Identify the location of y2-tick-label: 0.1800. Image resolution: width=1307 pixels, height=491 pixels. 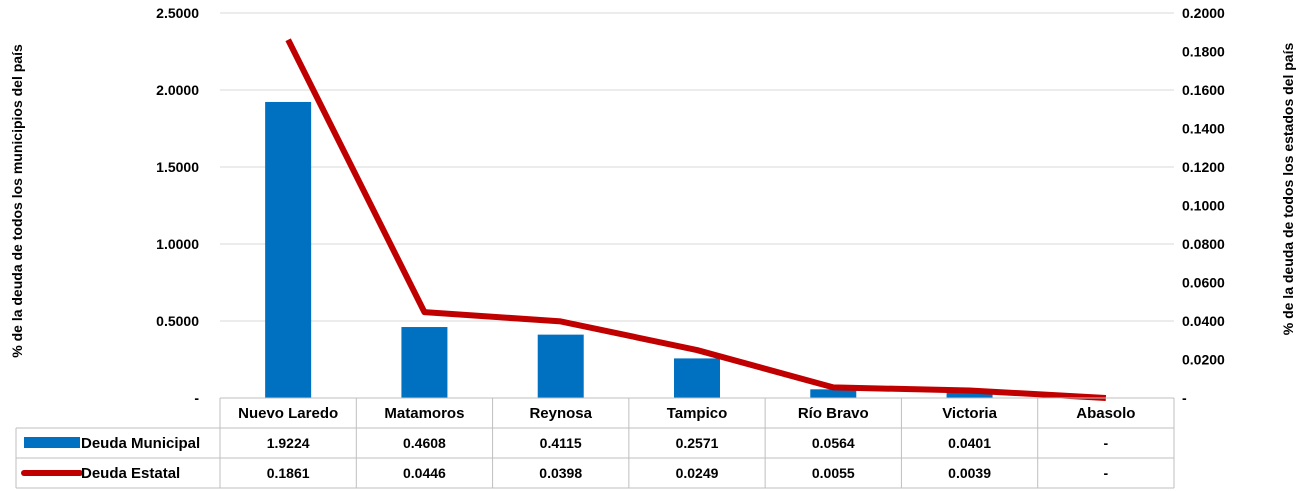
(1203, 52).